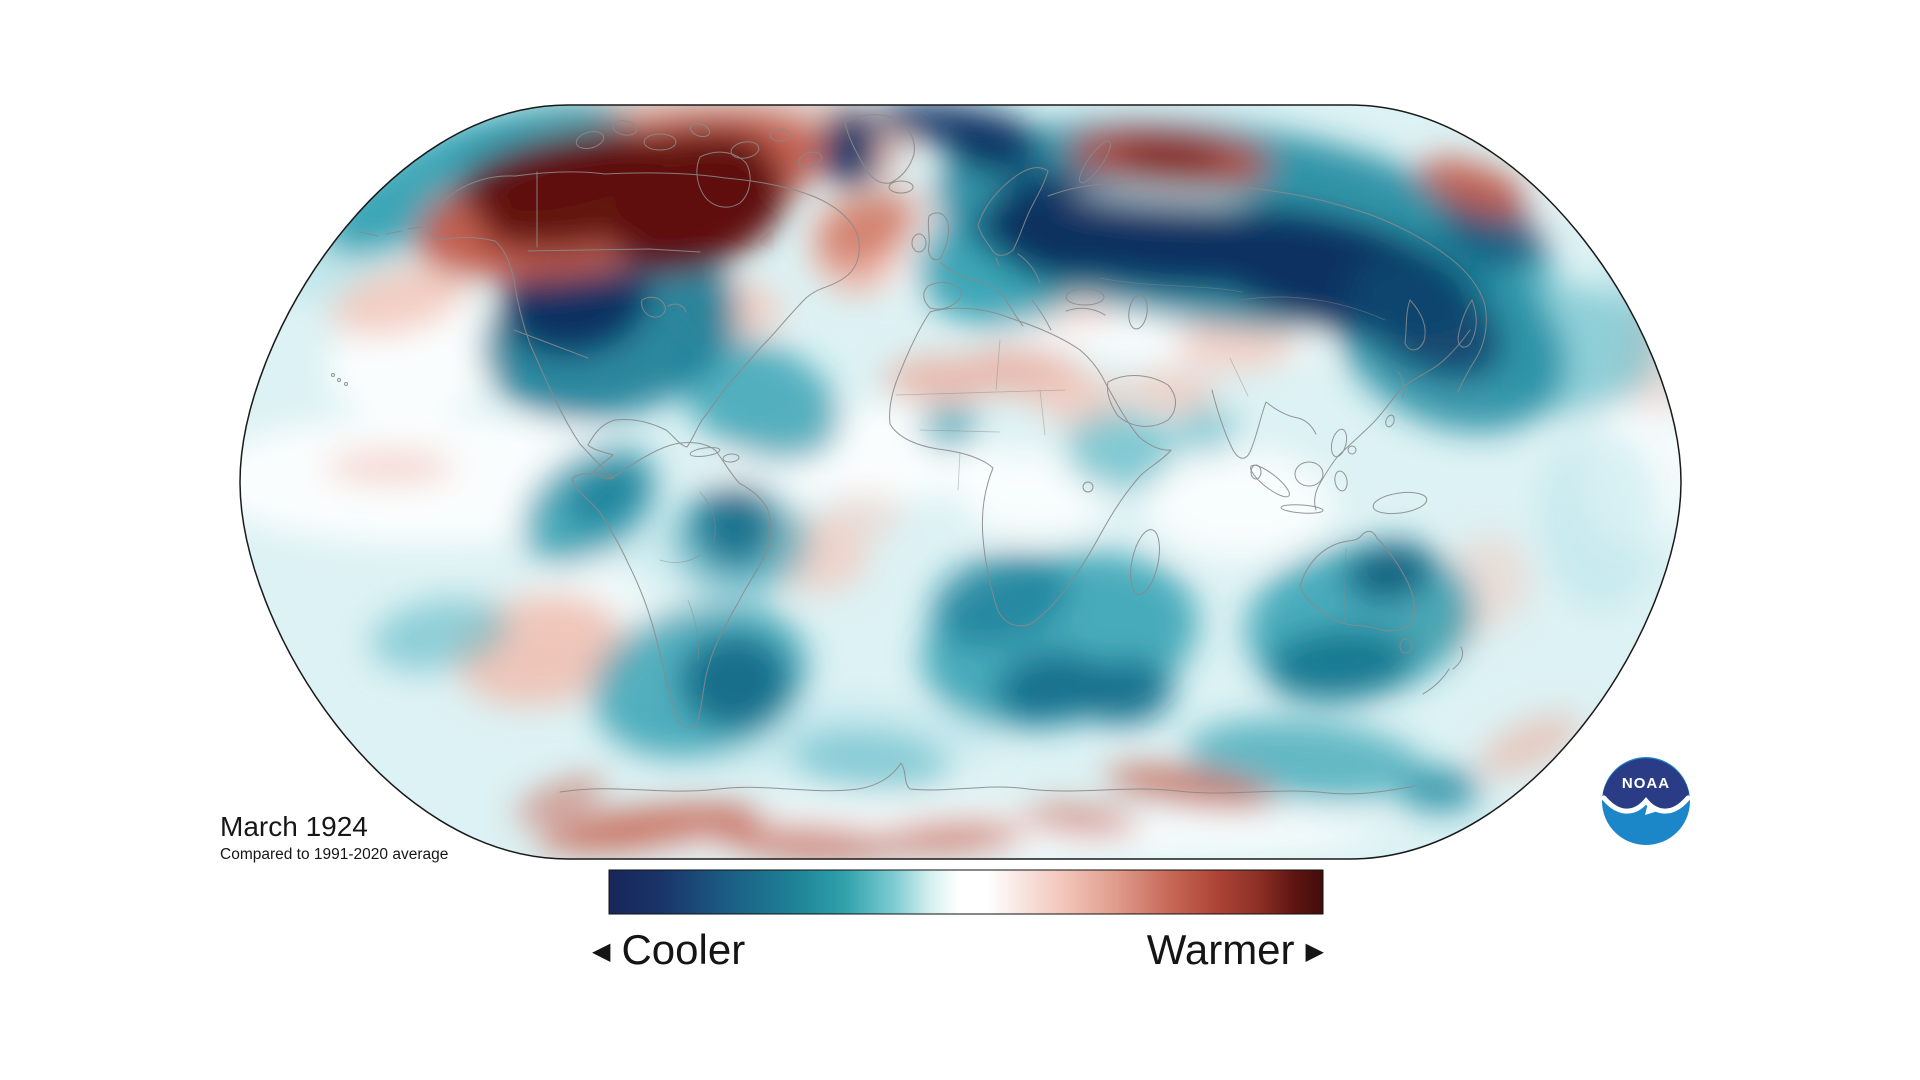 The image size is (1920, 1080). I want to click on cooler-arrow-icon: ◀, so click(601, 951).